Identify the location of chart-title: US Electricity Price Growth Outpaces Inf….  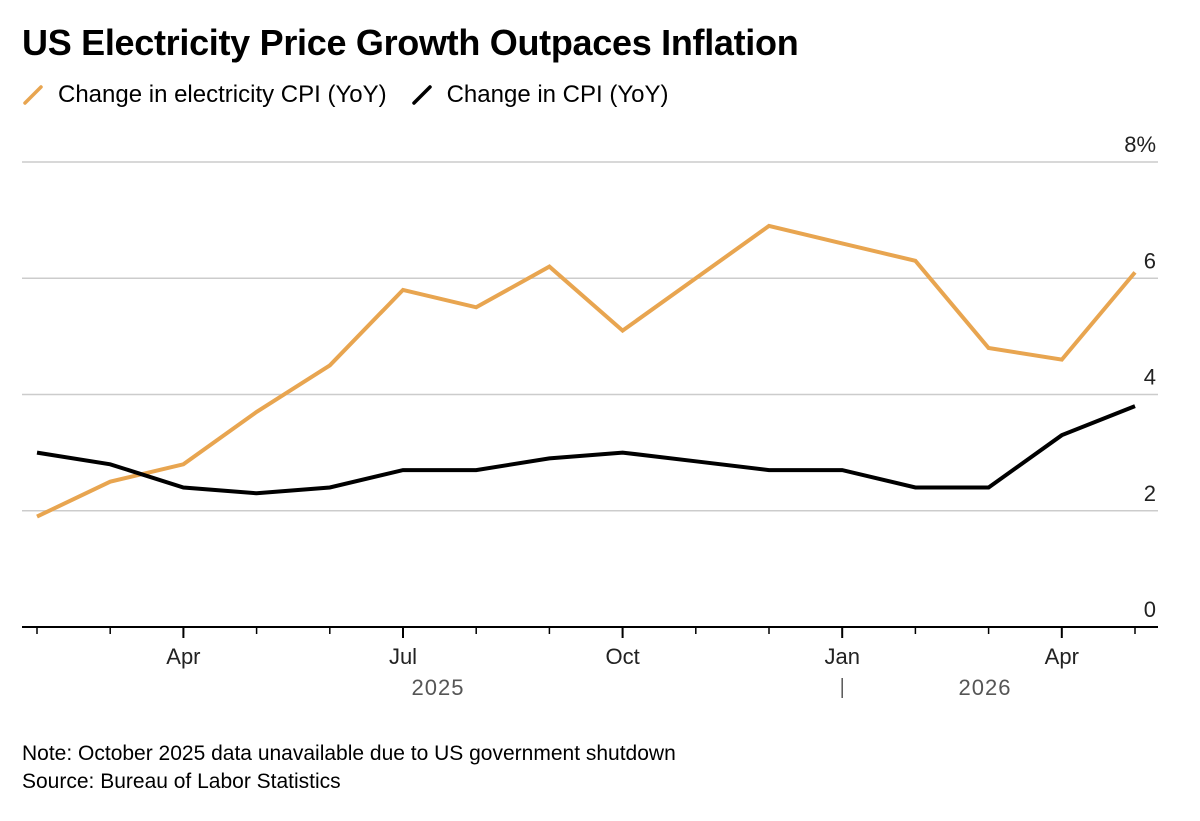
(410, 42).